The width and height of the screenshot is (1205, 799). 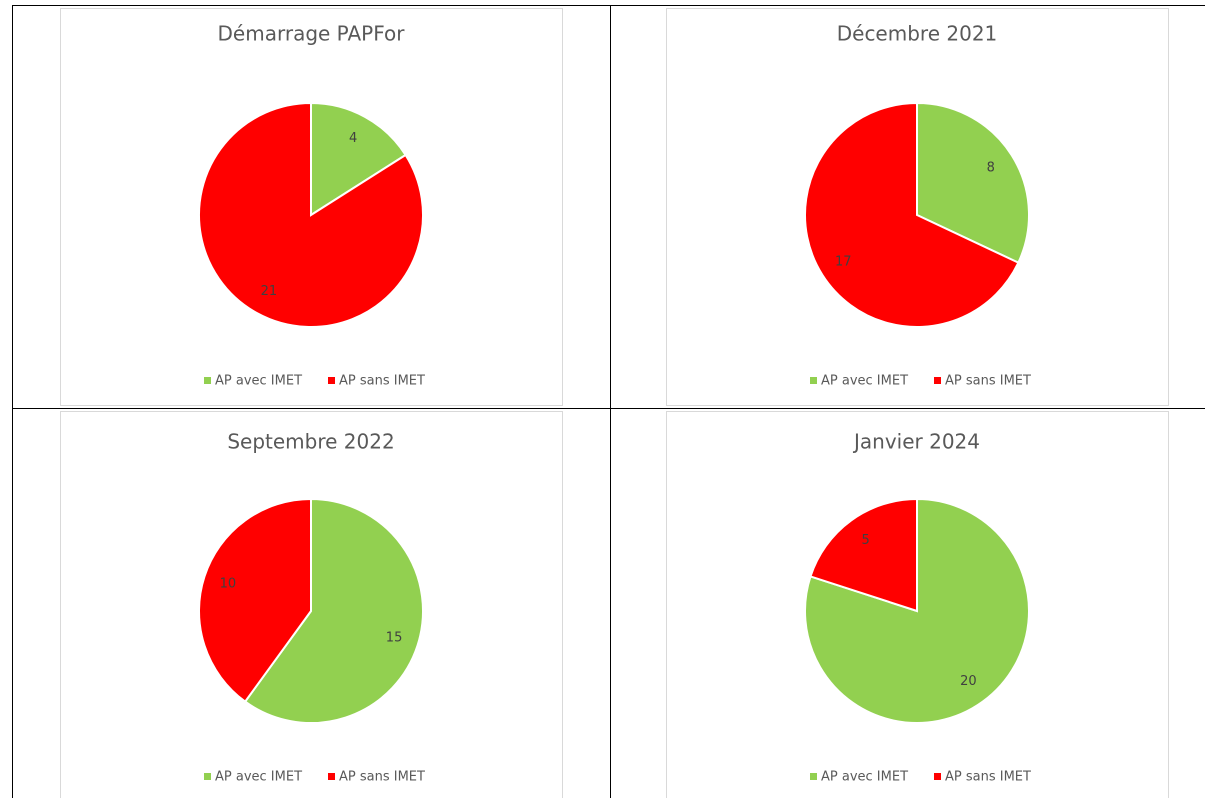 I want to click on chart: Décembre 2021 8 17 AP avec IMET AP sans IMET, so click(x=917, y=205).